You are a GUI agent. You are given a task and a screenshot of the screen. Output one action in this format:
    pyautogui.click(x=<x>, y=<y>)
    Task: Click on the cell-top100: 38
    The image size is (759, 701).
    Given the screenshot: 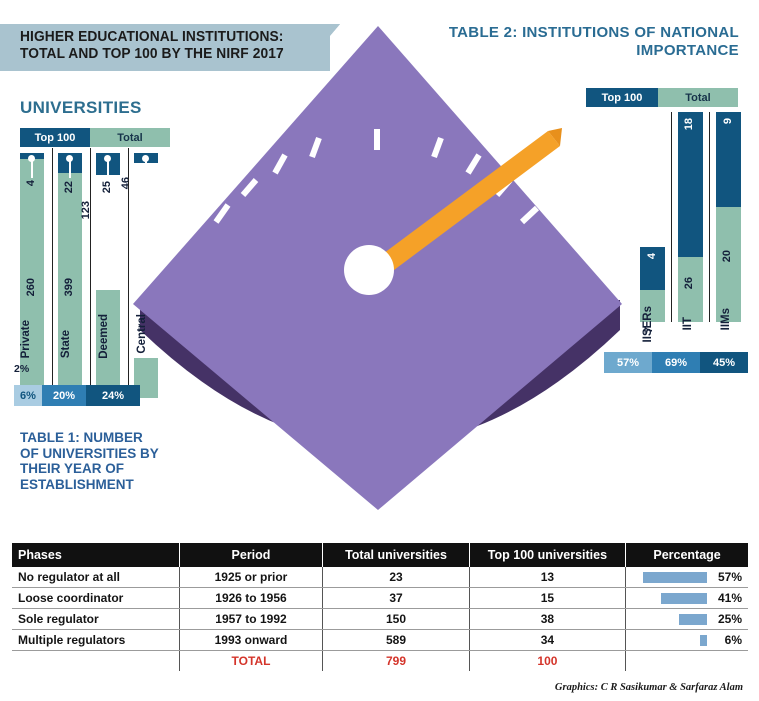 What is the action you would take?
    pyautogui.click(x=548, y=619)
    